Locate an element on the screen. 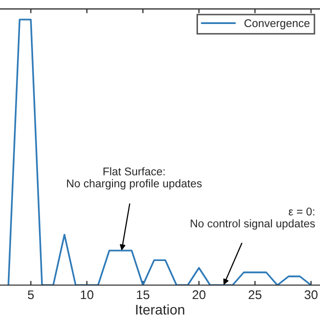  x-axis-title: Iteration is located at coordinates (160, 309).